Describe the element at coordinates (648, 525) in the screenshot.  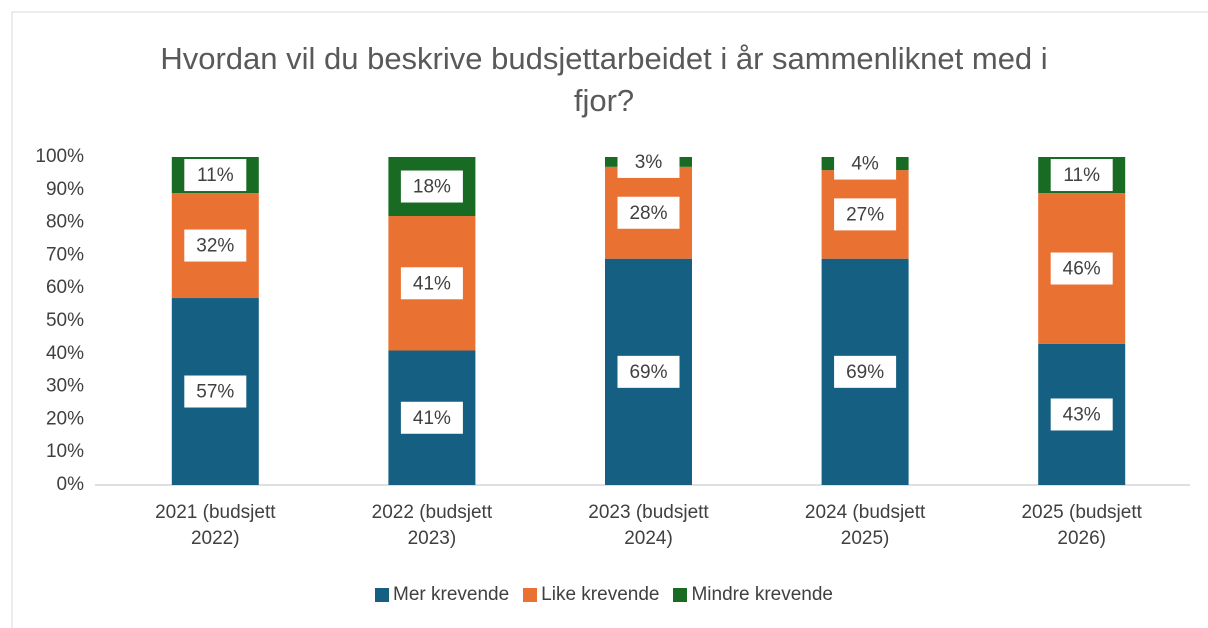
I see `x-tick-label: 2023 (budsjett 2024)` at that location.